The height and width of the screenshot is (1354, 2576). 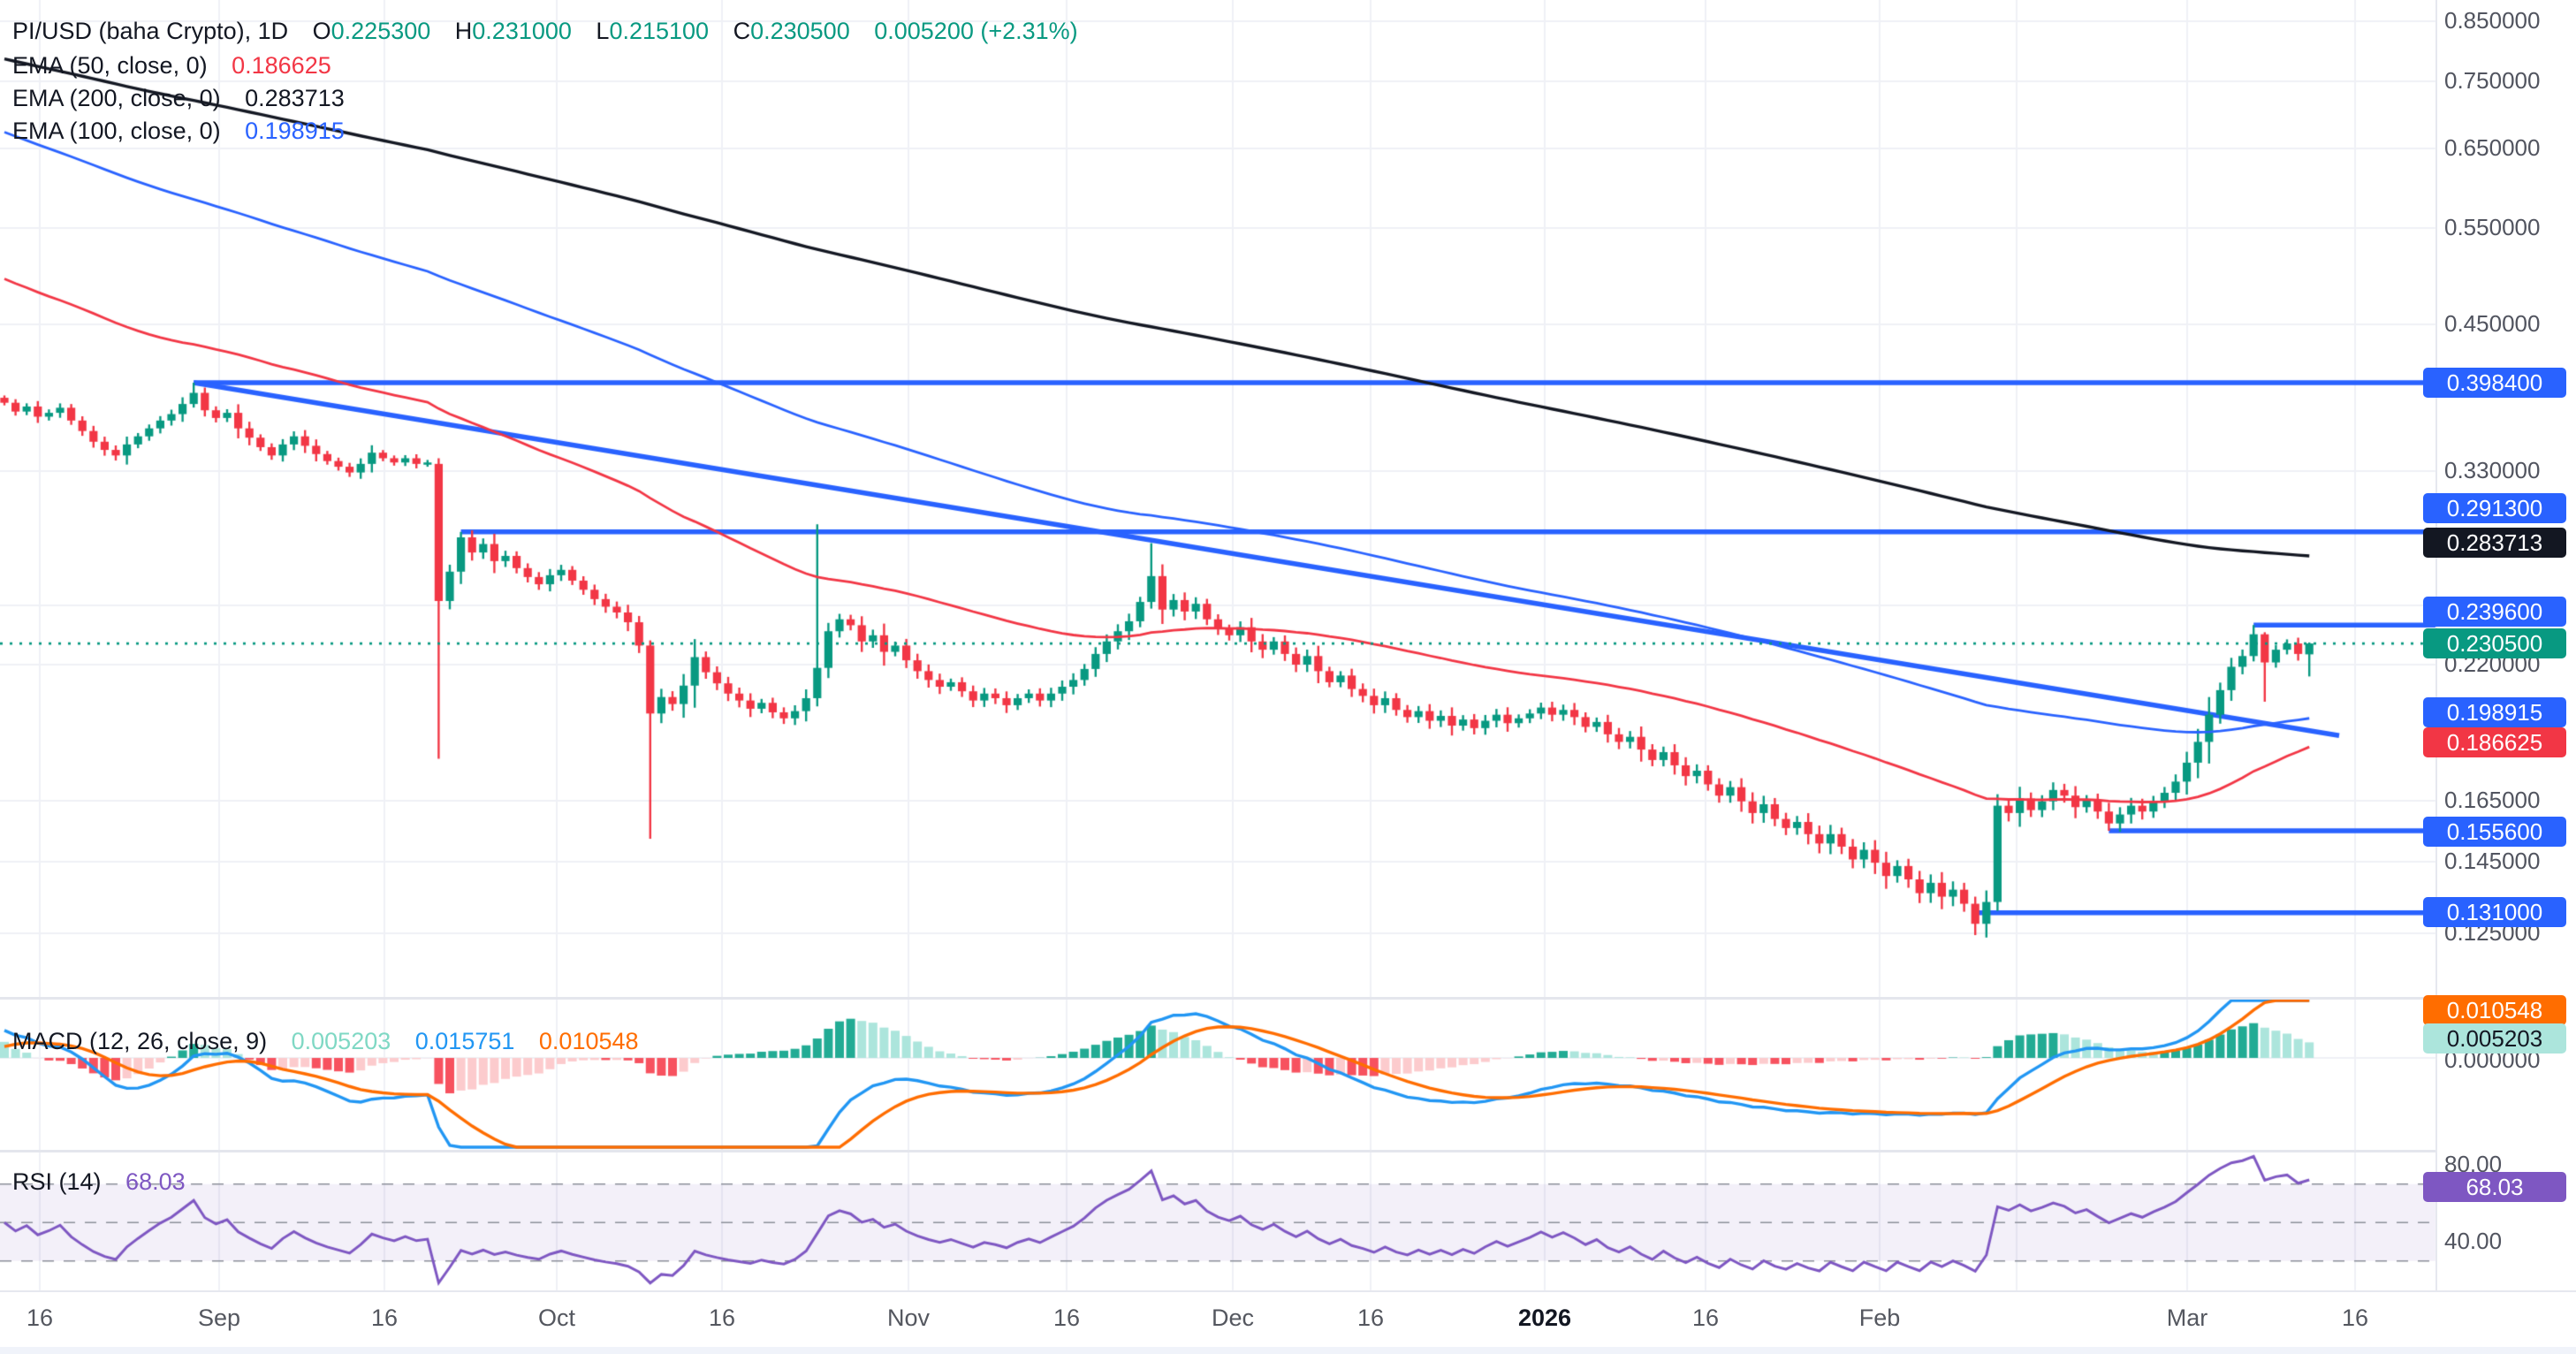 I want to click on macd-line-value: 0.015751, so click(x=464, y=1041).